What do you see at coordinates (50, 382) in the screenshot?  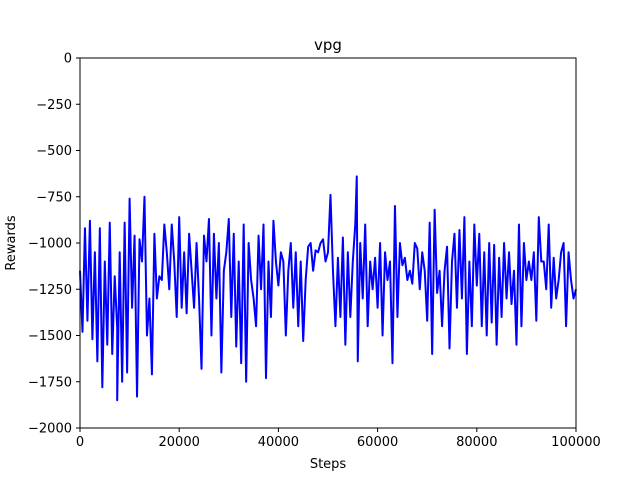 I see `y-tick-label: −1750` at bounding box center [50, 382].